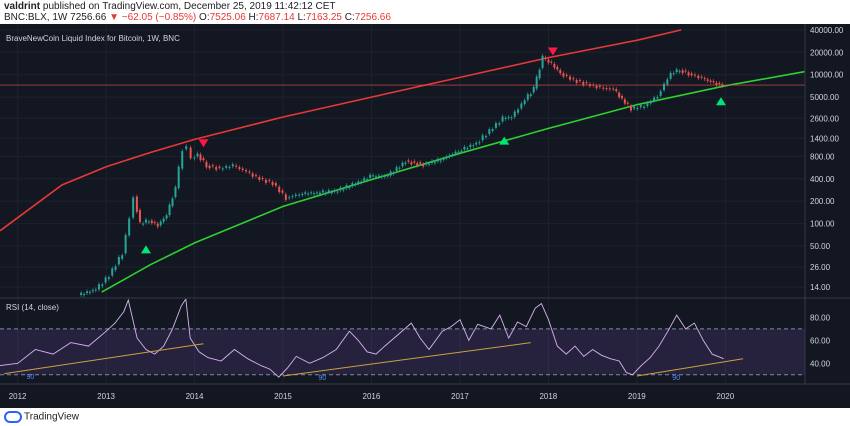  What do you see at coordinates (114, 17) in the screenshot?
I see `down-triangle-icon: ▼` at bounding box center [114, 17].